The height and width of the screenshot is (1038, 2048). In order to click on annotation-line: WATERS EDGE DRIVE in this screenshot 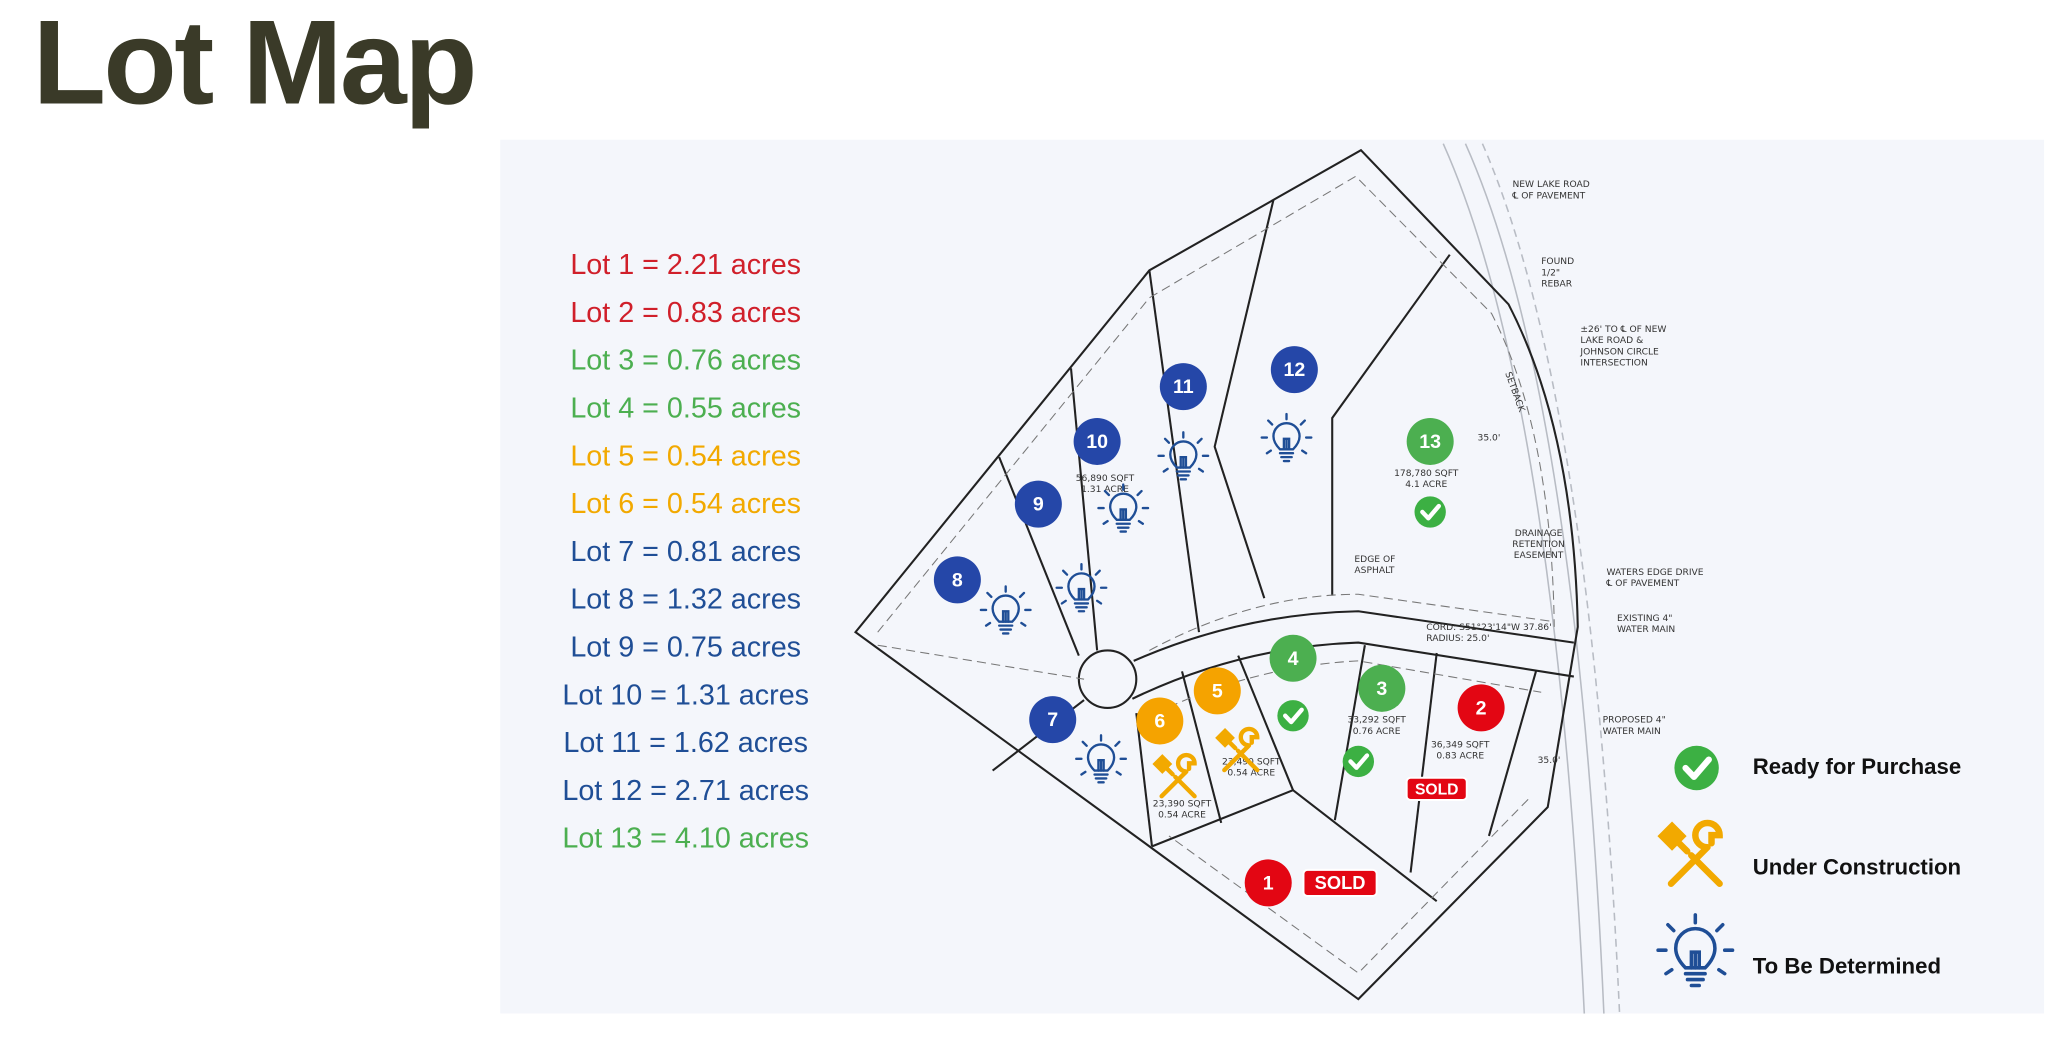, I will do `click(1655, 573)`.